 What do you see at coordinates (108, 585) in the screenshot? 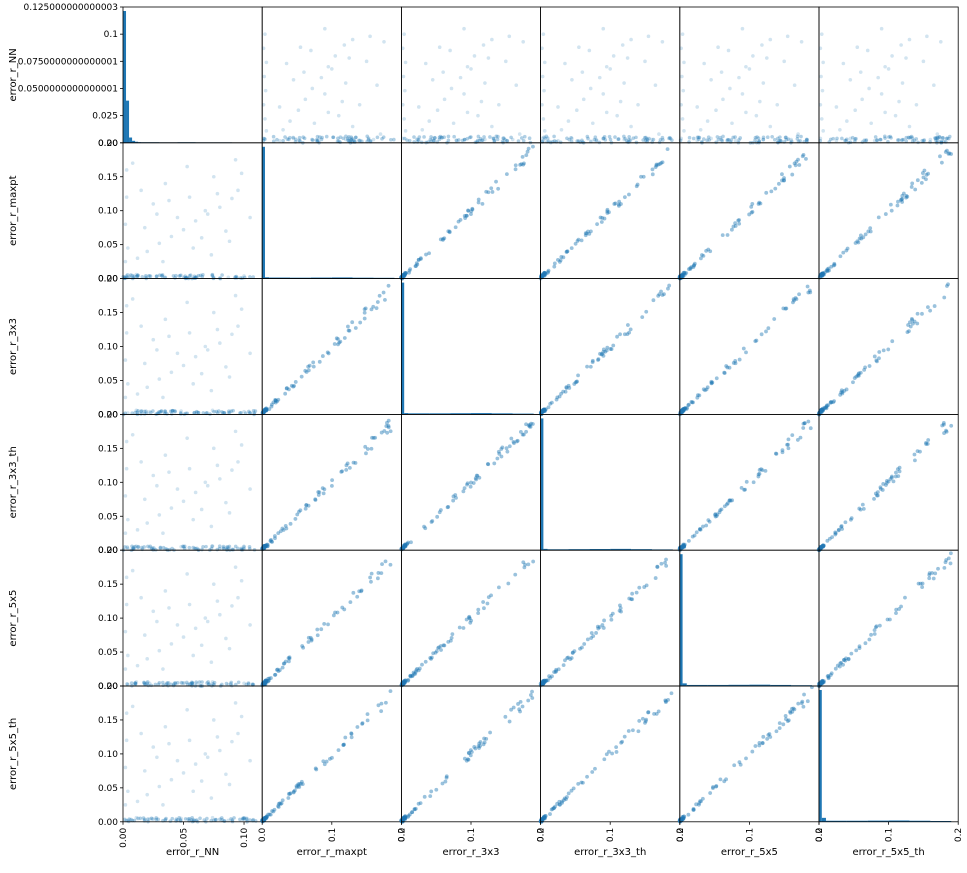
I see `y-tick-label-4-3: 0.15` at bounding box center [108, 585].